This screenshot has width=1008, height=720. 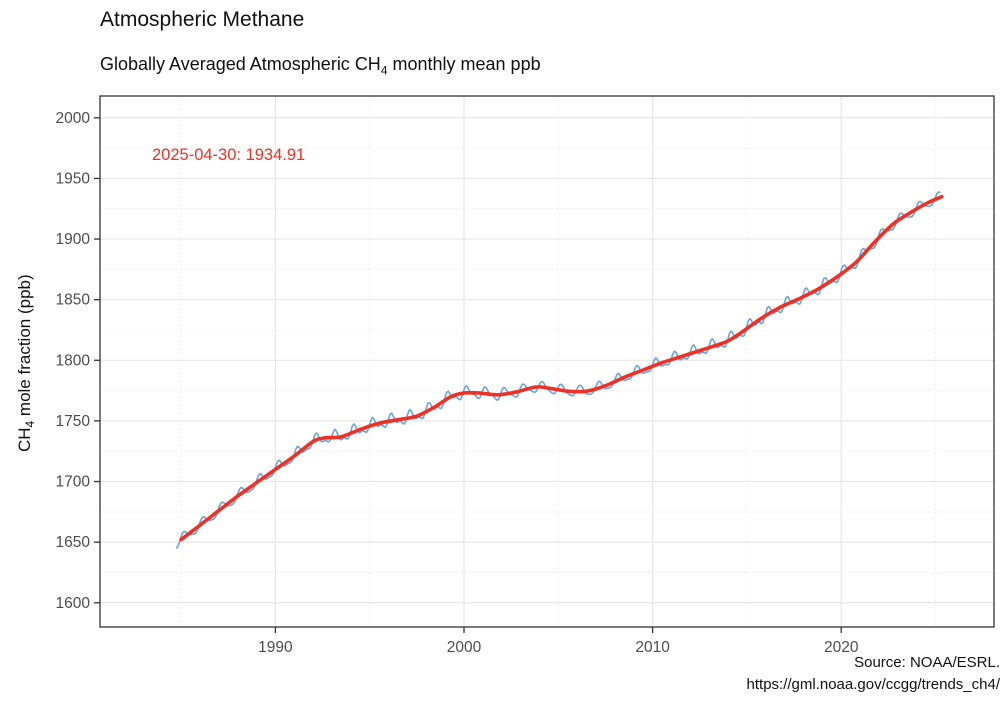 I want to click on y-axis-title-subscript: 4, so click(x=30, y=424).